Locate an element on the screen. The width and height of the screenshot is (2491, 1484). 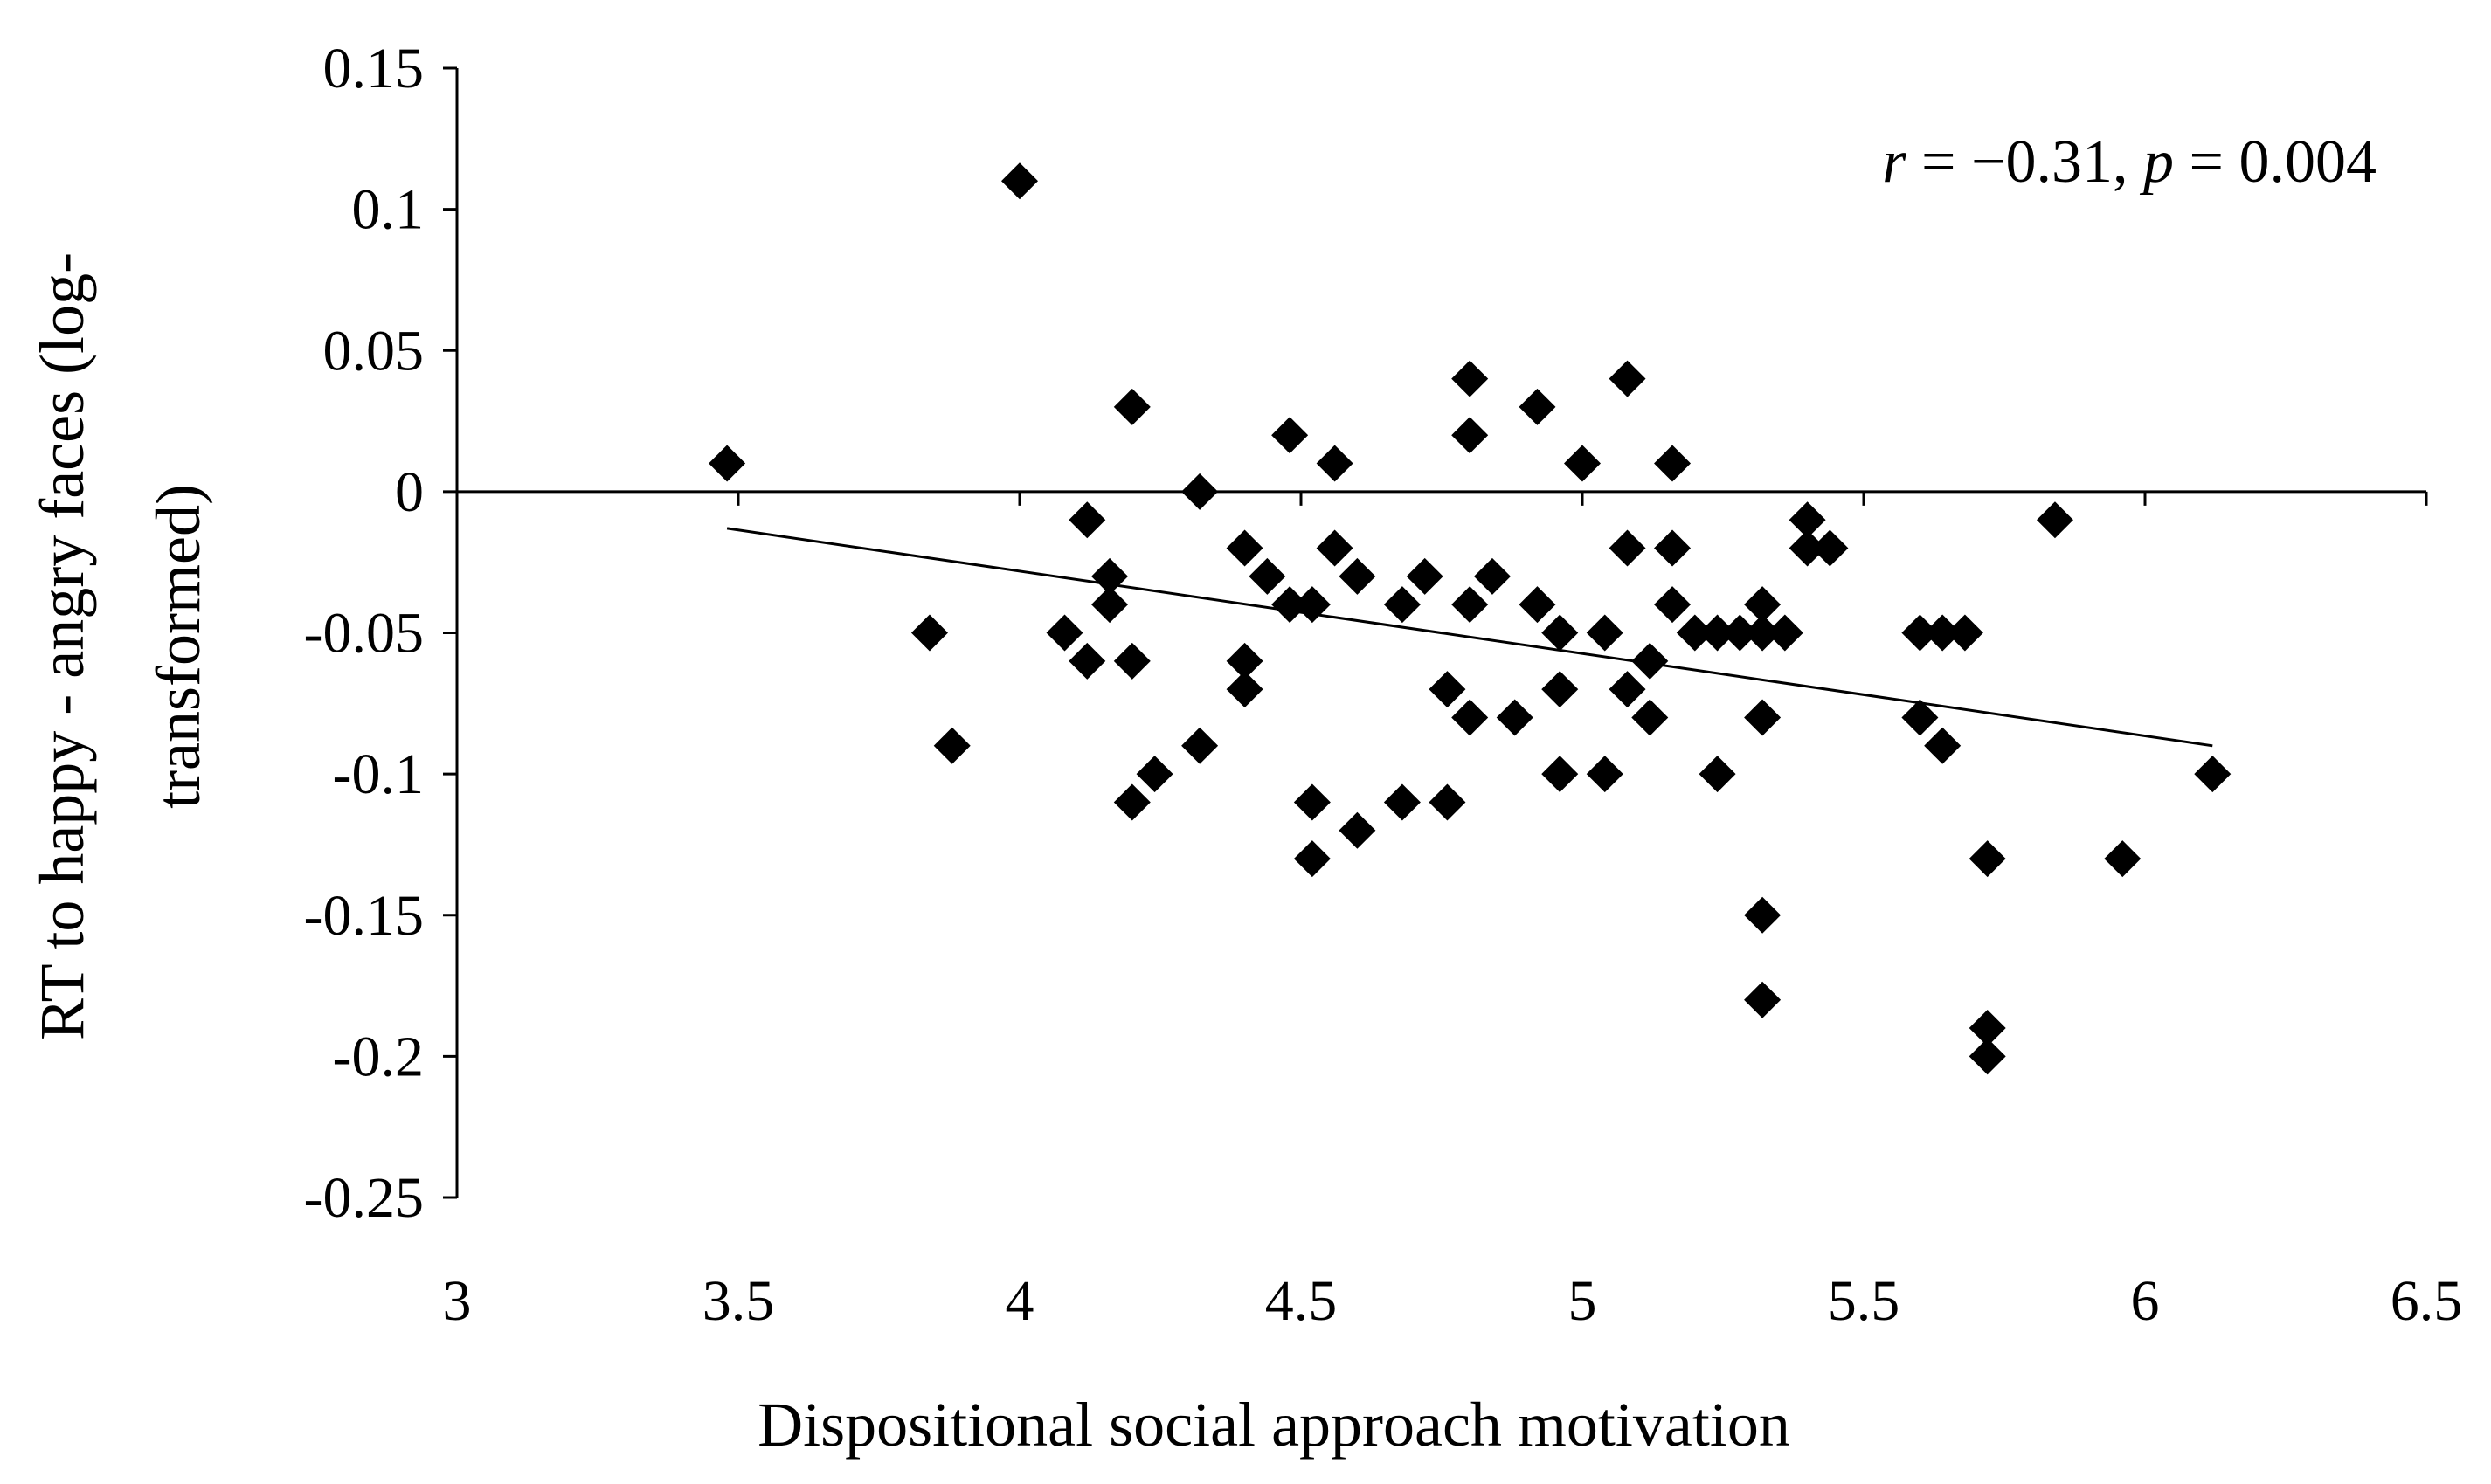
y-tick-label: -0.15 is located at coordinates (364, 916).